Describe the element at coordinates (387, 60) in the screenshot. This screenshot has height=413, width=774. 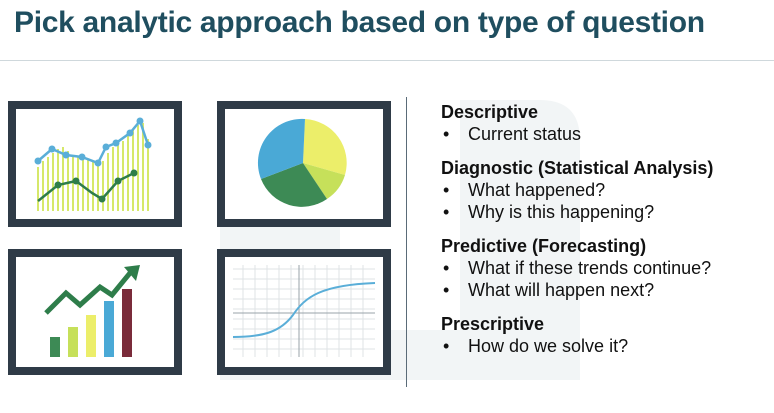
I see `title-divider` at that location.